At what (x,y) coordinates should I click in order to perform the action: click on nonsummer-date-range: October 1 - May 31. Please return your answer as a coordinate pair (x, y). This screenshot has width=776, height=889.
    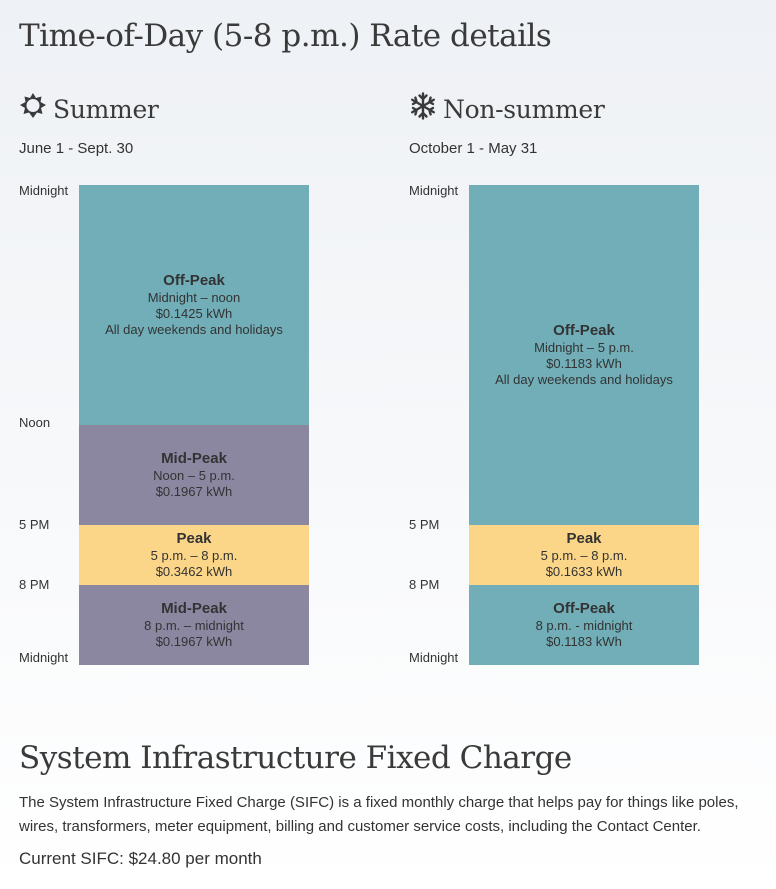
    Looking at the image, I should click on (473, 148).